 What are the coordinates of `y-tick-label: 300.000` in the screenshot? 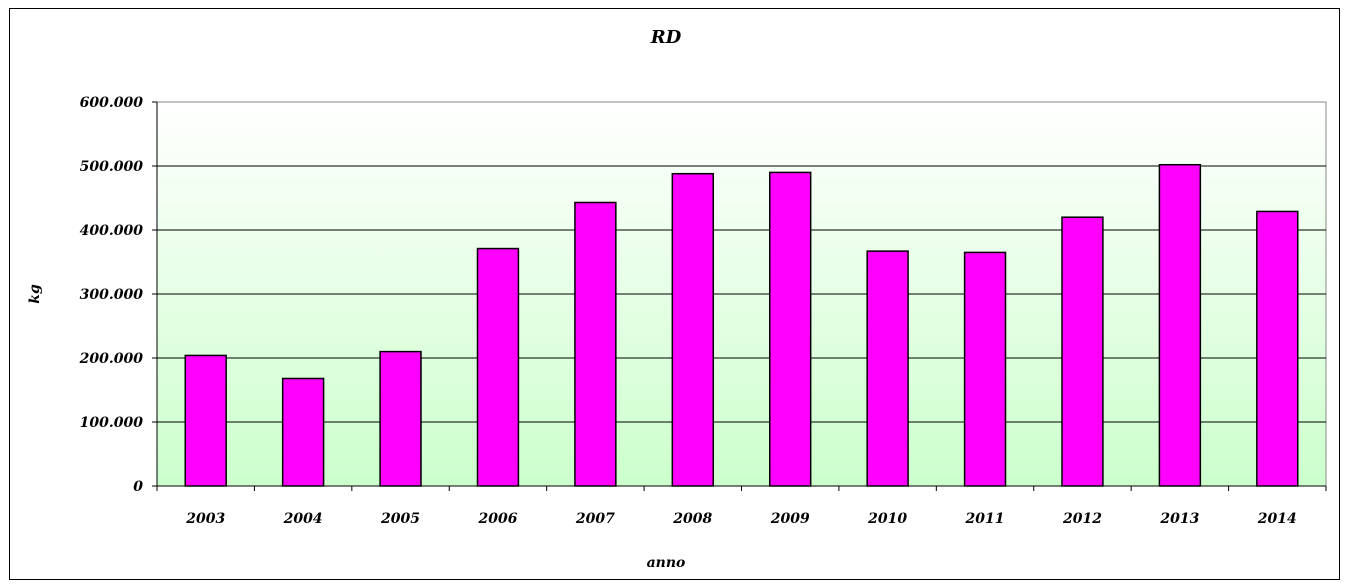 It's located at (112, 295).